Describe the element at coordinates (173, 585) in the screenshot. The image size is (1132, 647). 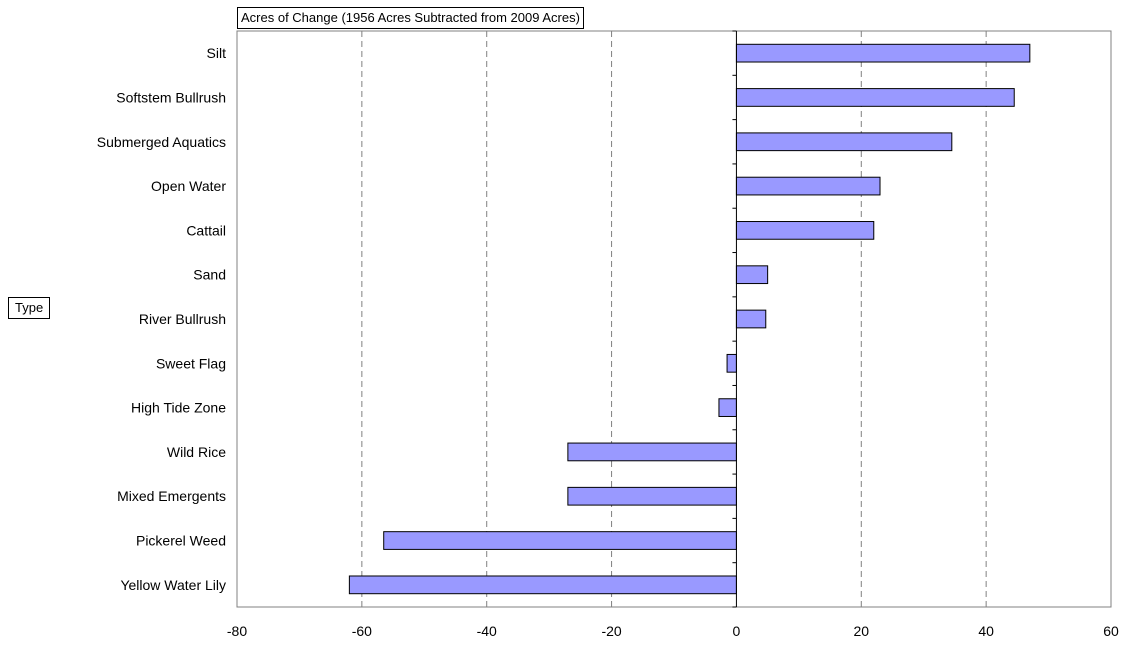
I see `category-label: Yellow Water Lily` at that location.